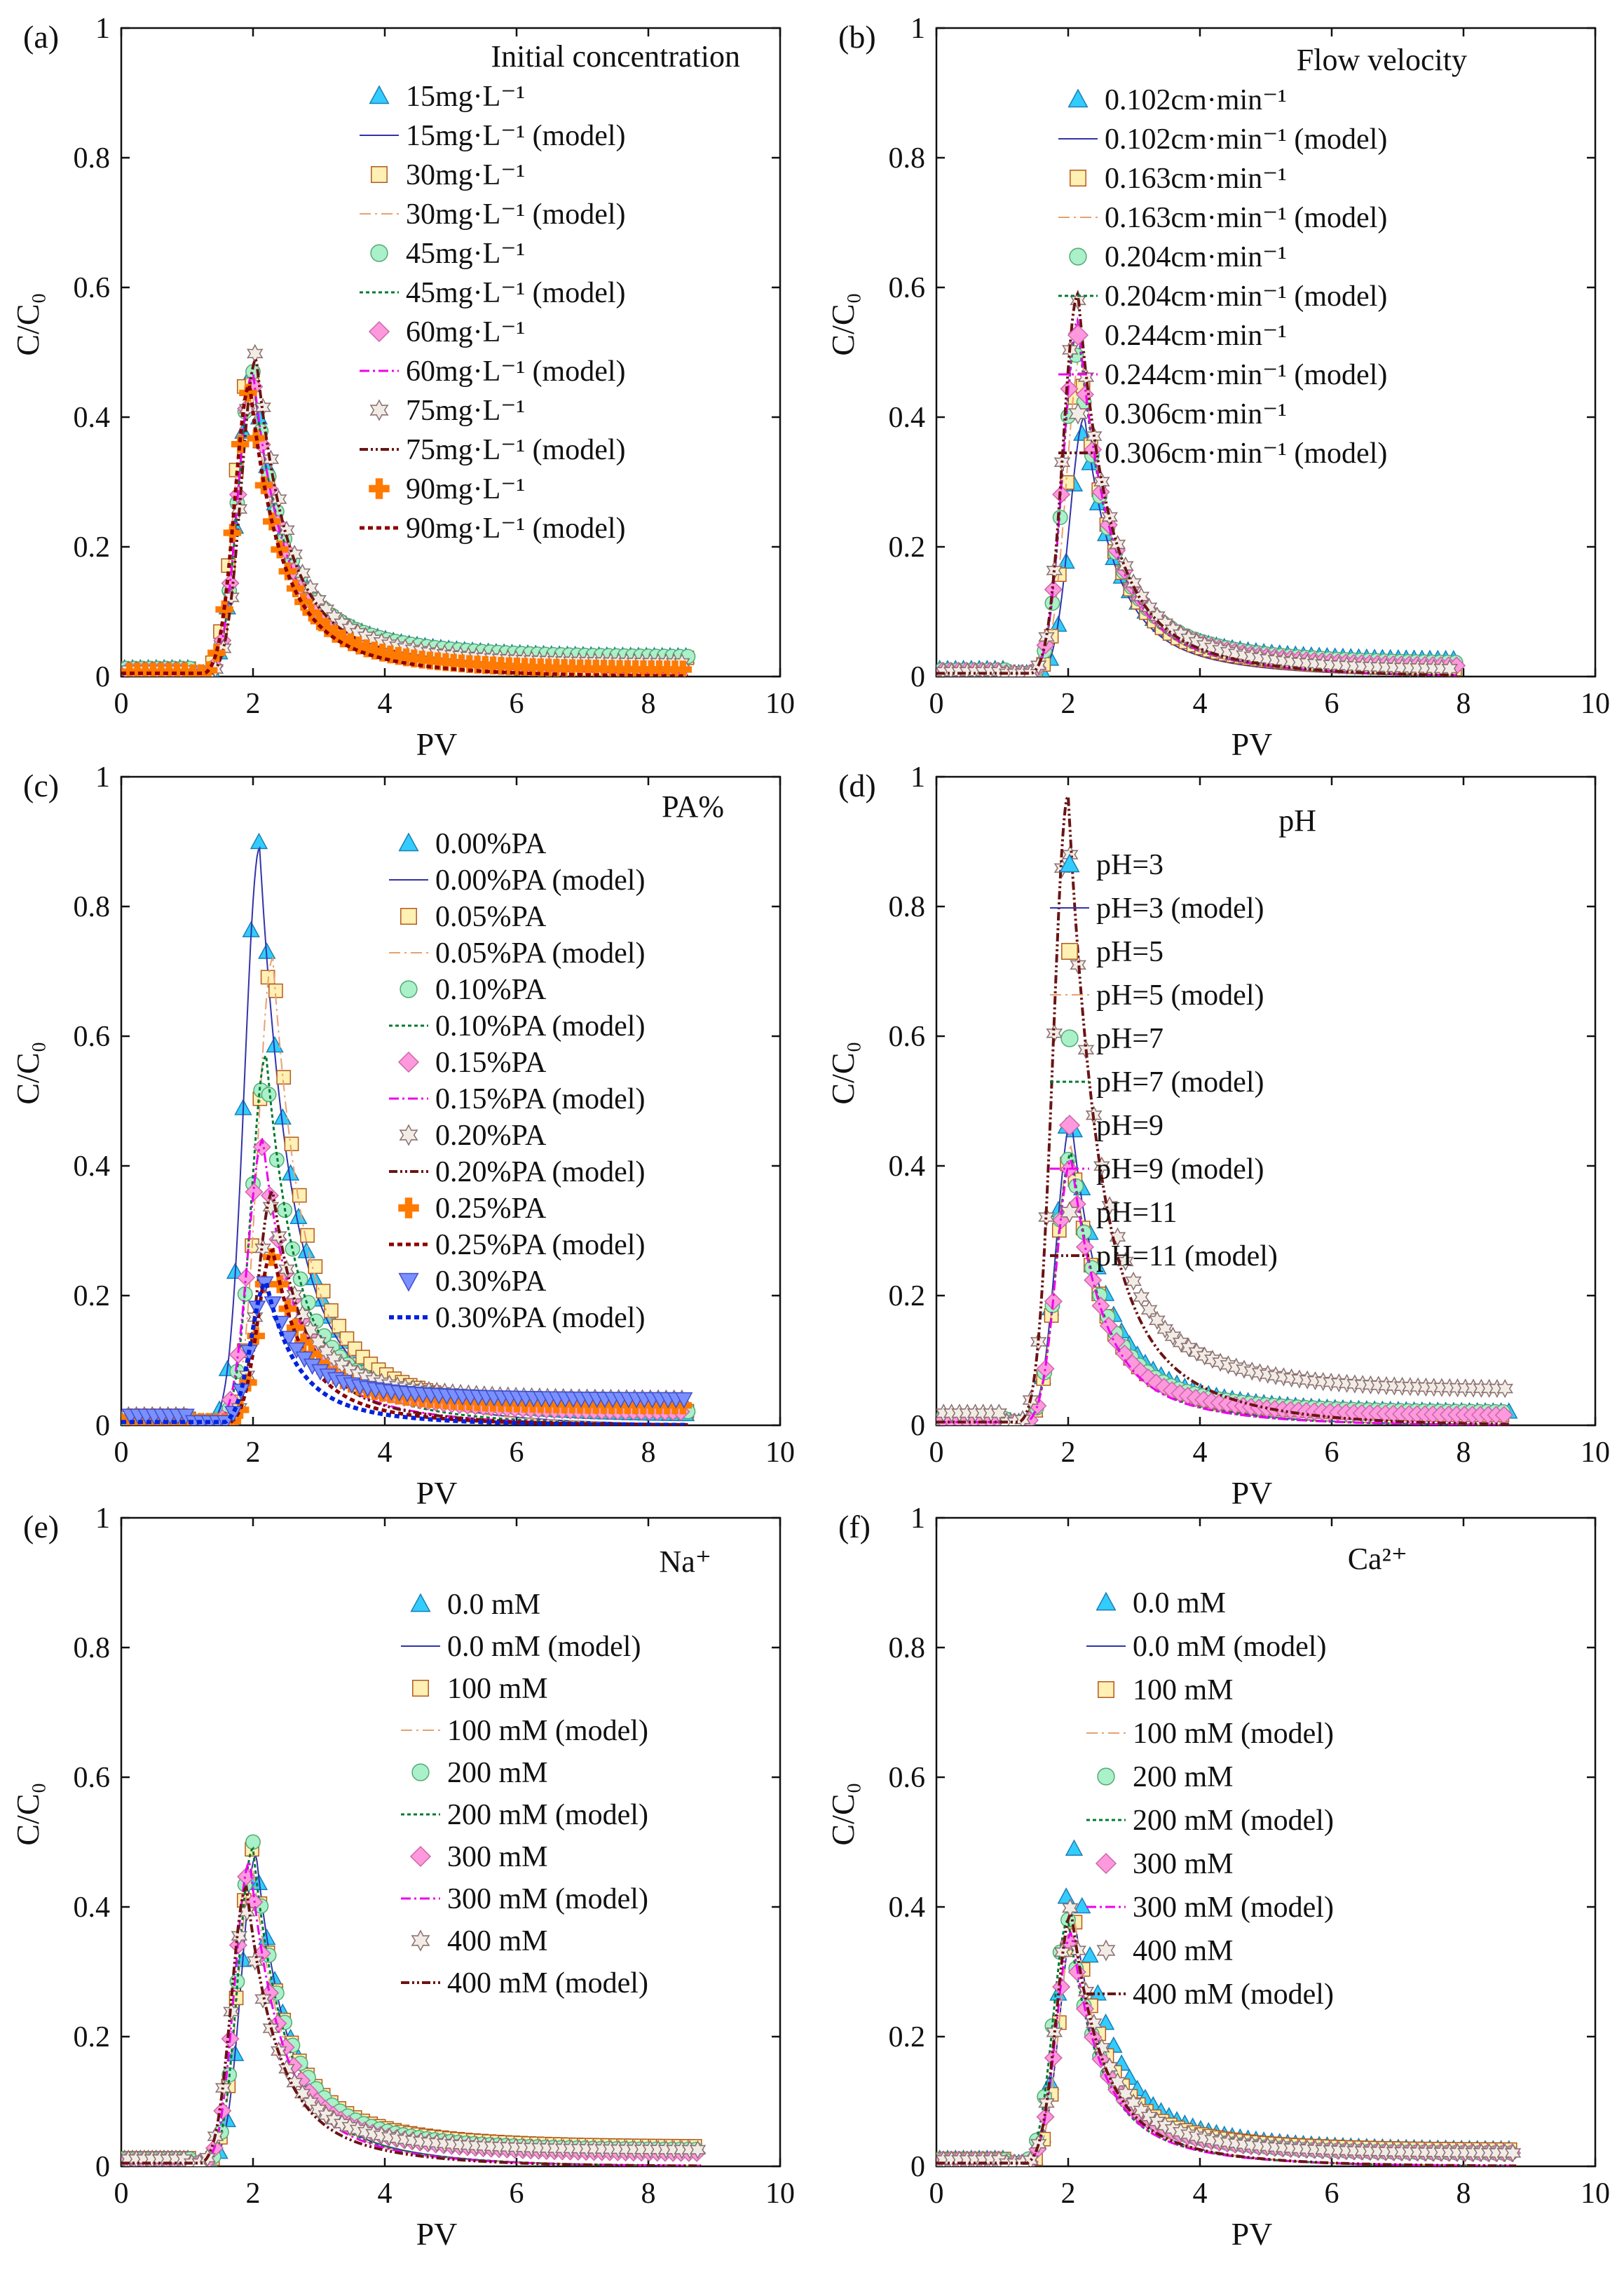 The height and width of the screenshot is (2282, 1624). I want to click on legend-title: Na⁺, so click(685, 1561).